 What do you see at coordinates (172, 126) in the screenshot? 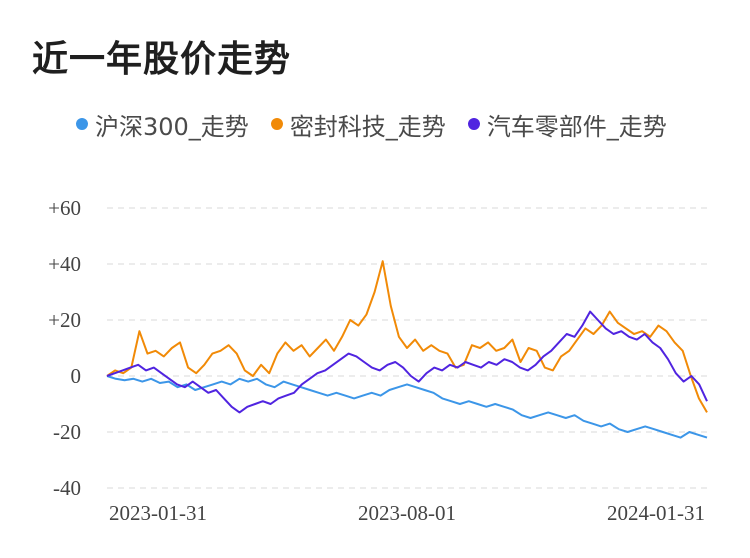
I see `legend-label: 沪深300_走势` at bounding box center [172, 126].